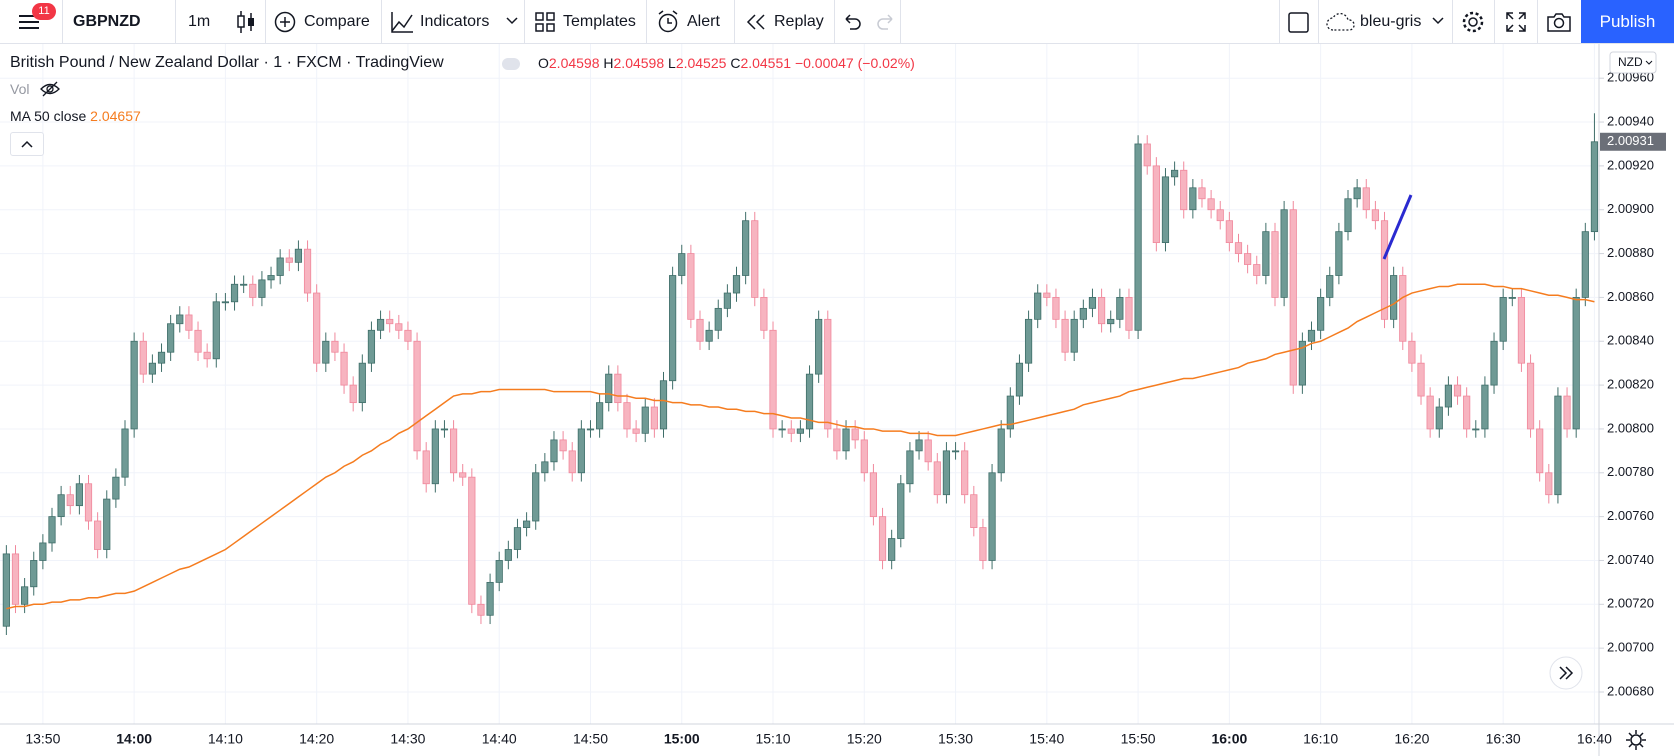  Describe the element at coordinates (455, 21) in the screenshot. I see `indicators-button: Indicators` at that location.